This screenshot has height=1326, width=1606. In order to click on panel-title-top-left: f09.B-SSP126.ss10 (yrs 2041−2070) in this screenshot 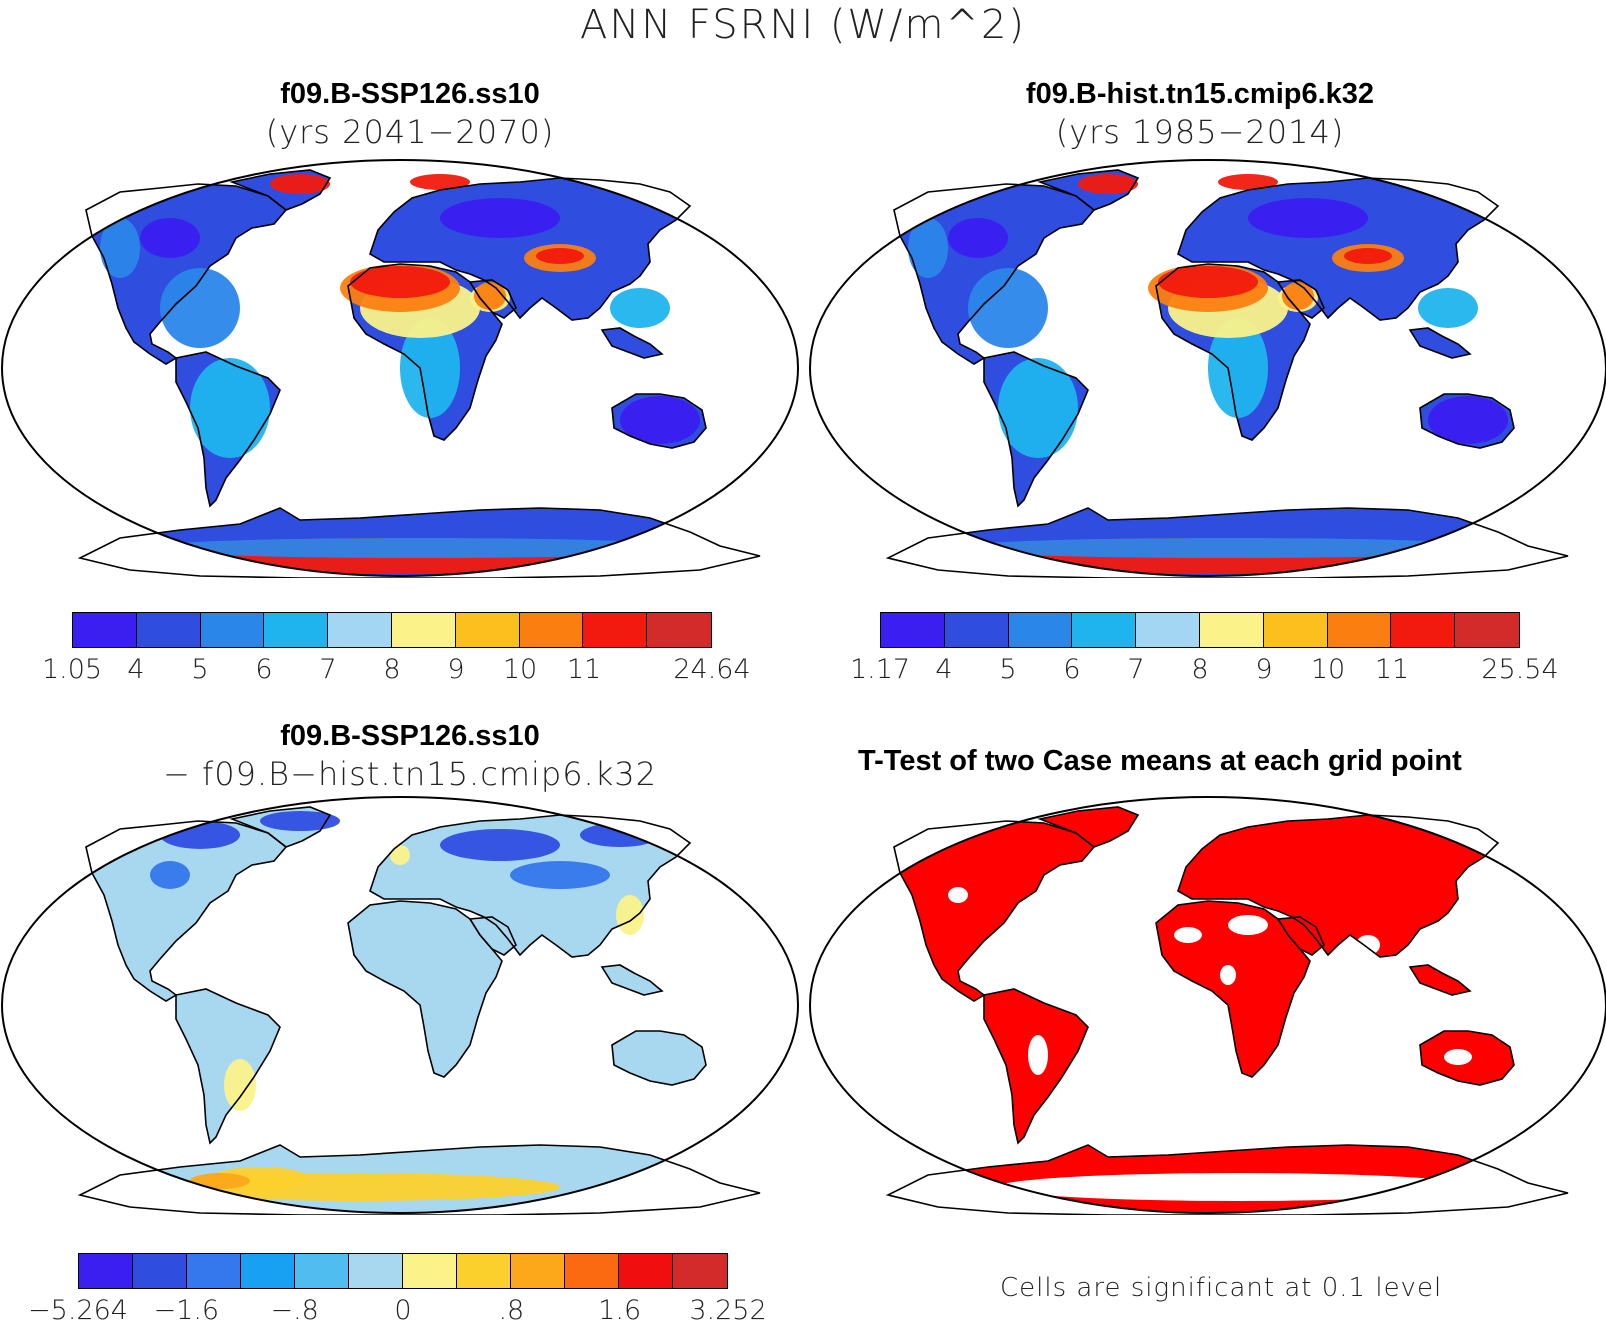, I will do `click(410, 114)`.